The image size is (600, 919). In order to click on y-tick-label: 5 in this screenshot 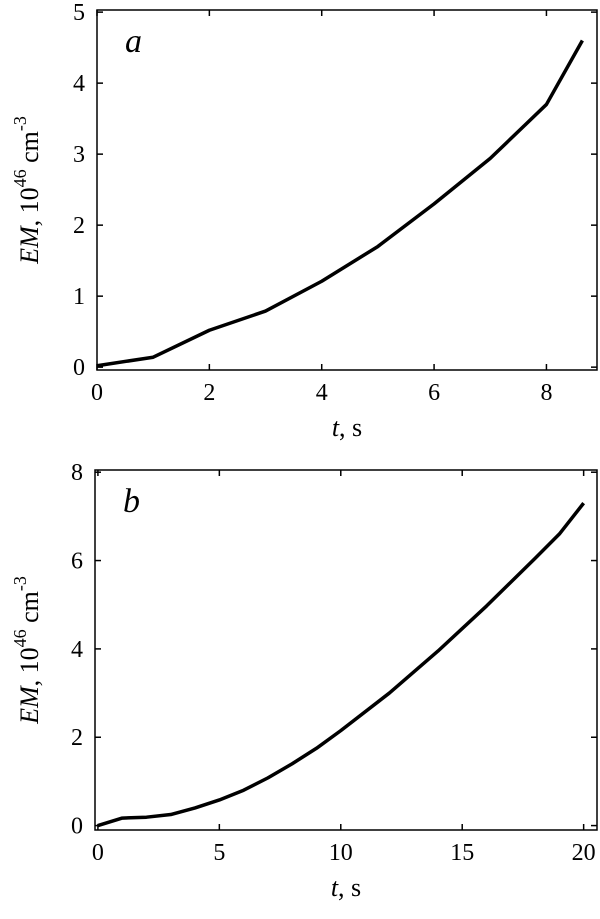, I will do `click(79, 13)`.